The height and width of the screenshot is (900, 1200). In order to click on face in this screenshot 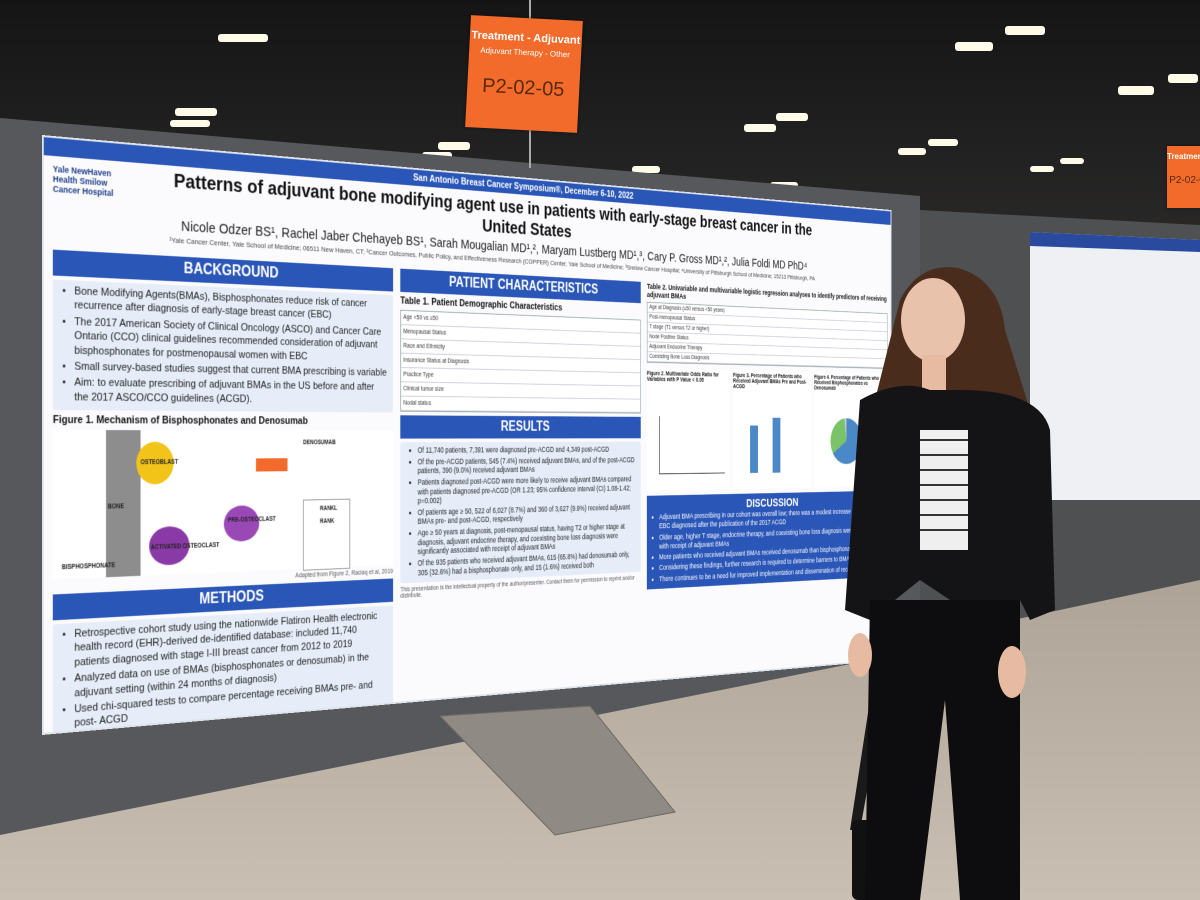, I will do `click(933, 320)`.